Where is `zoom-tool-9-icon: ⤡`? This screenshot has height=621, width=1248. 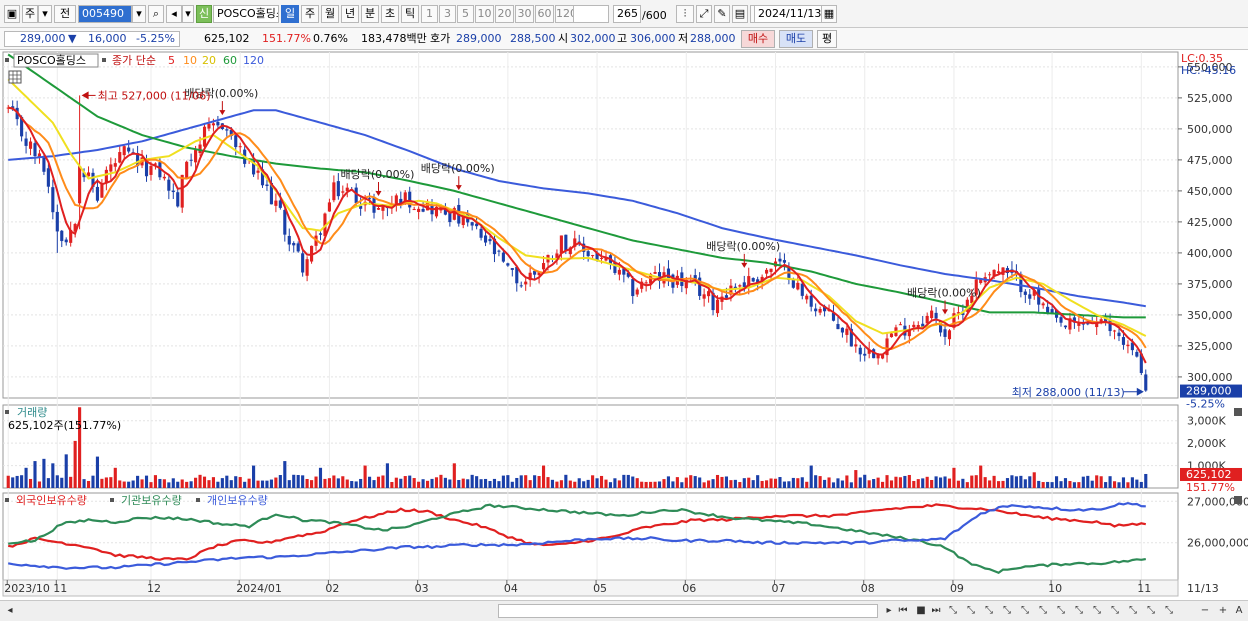 zoom-tool-9-icon: ⤡ is located at coordinates (1097, 610).